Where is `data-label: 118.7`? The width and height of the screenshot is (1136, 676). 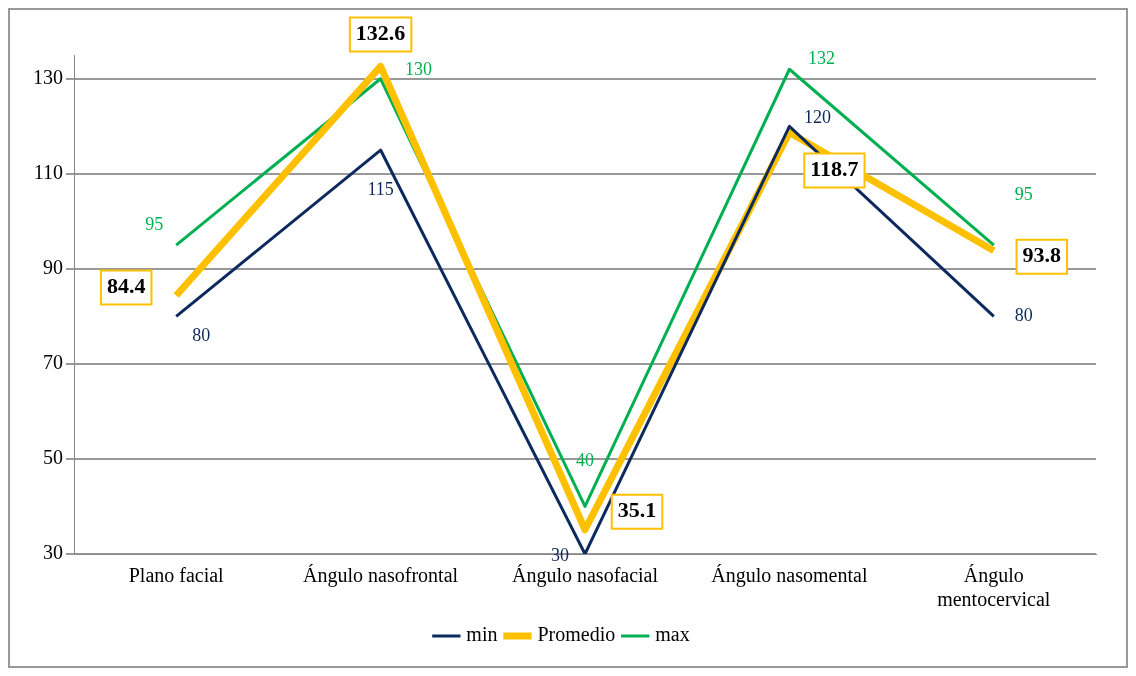
data-label: 118.7 is located at coordinates (834, 169).